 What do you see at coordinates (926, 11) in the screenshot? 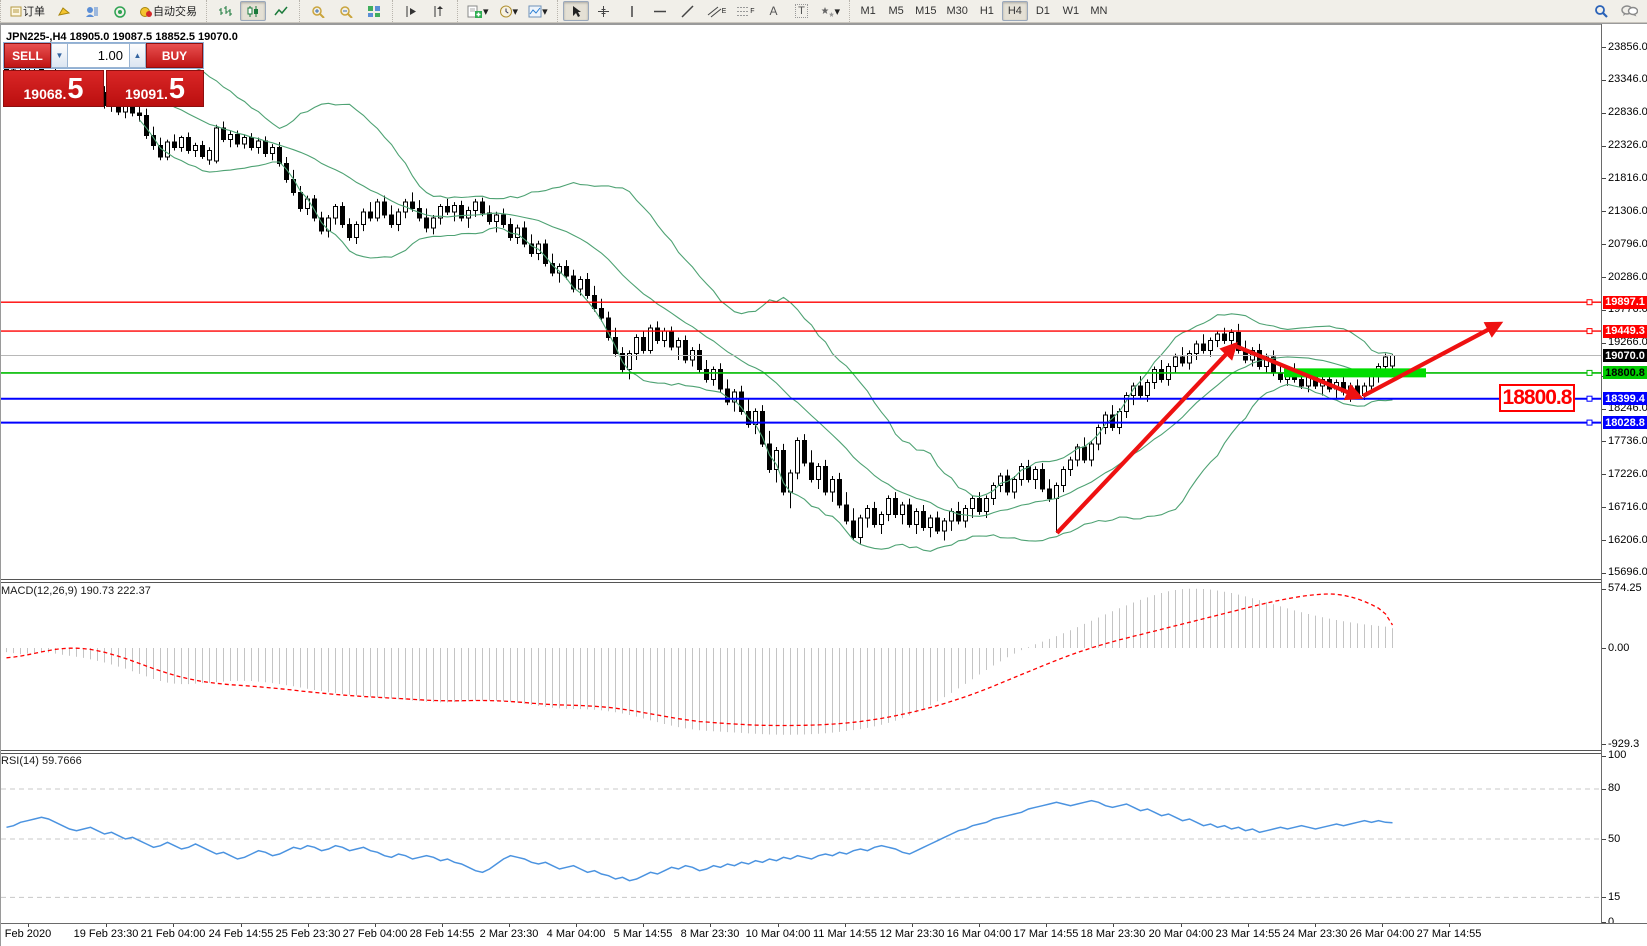
I see `timeframe-button-M15: M15` at bounding box center [926, 11].